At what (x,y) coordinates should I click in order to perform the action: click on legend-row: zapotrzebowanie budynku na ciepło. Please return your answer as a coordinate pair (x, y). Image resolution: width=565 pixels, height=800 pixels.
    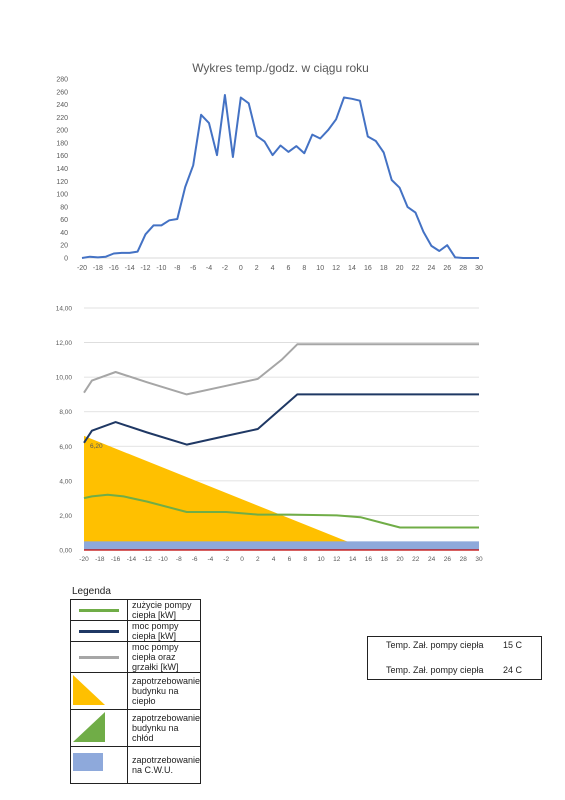
    Looking at the image, I should click on (136, 691).